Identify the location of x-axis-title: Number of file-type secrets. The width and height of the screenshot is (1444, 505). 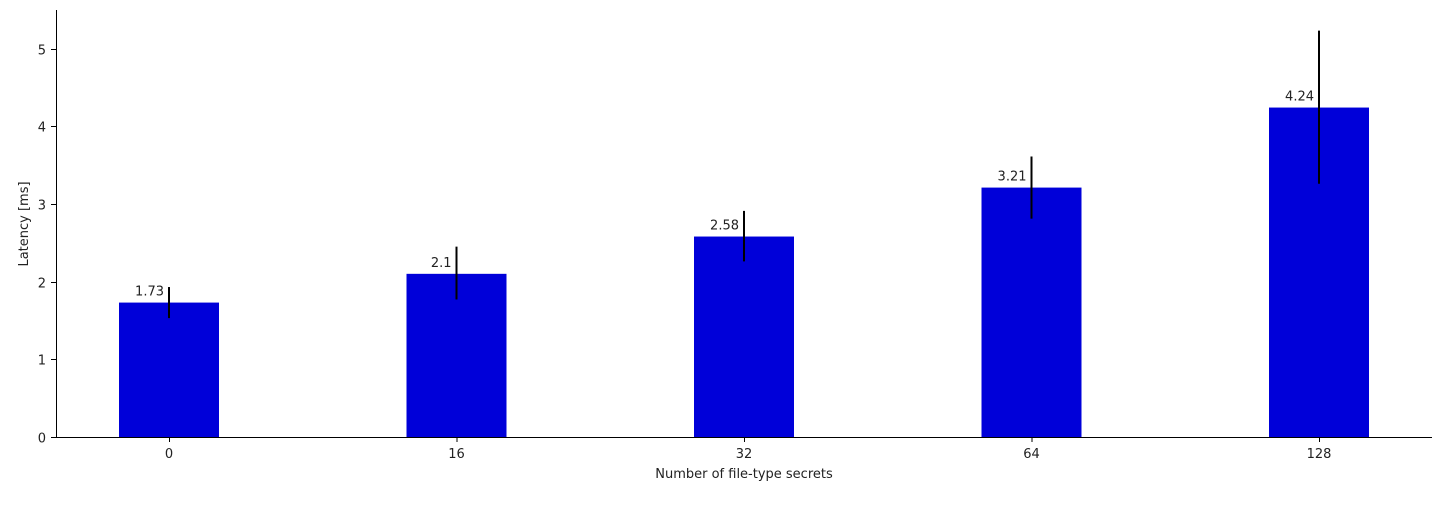
(744, 474).